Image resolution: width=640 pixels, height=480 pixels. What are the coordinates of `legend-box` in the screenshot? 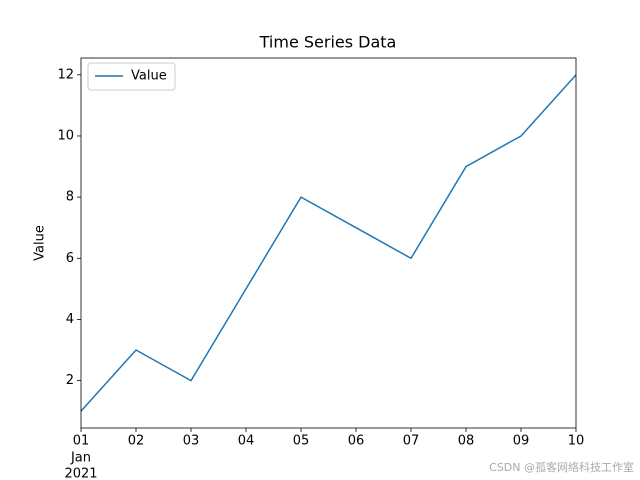 It's located at (131, 76).